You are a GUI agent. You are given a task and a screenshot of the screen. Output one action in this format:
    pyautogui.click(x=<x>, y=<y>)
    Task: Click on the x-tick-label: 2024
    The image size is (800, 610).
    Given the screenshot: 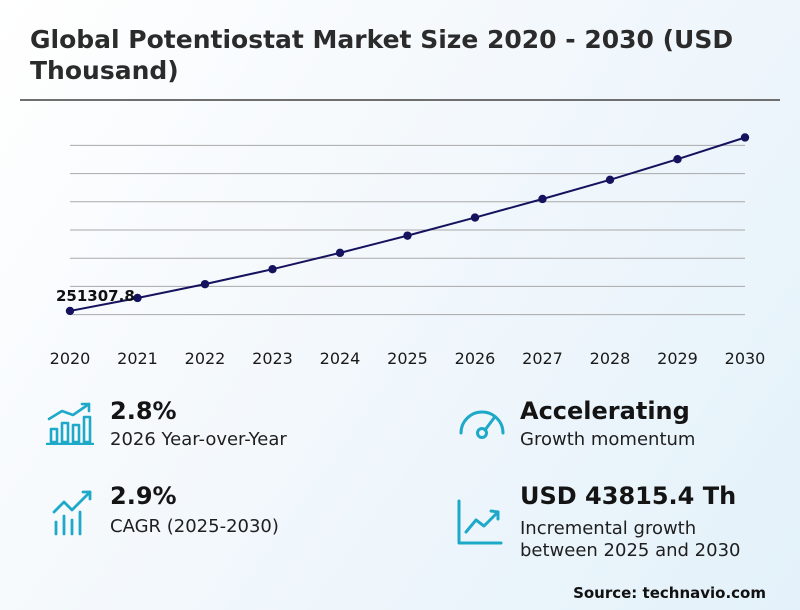 What is the action you would take?
    pyautogui.click(x=340, y=358)
    